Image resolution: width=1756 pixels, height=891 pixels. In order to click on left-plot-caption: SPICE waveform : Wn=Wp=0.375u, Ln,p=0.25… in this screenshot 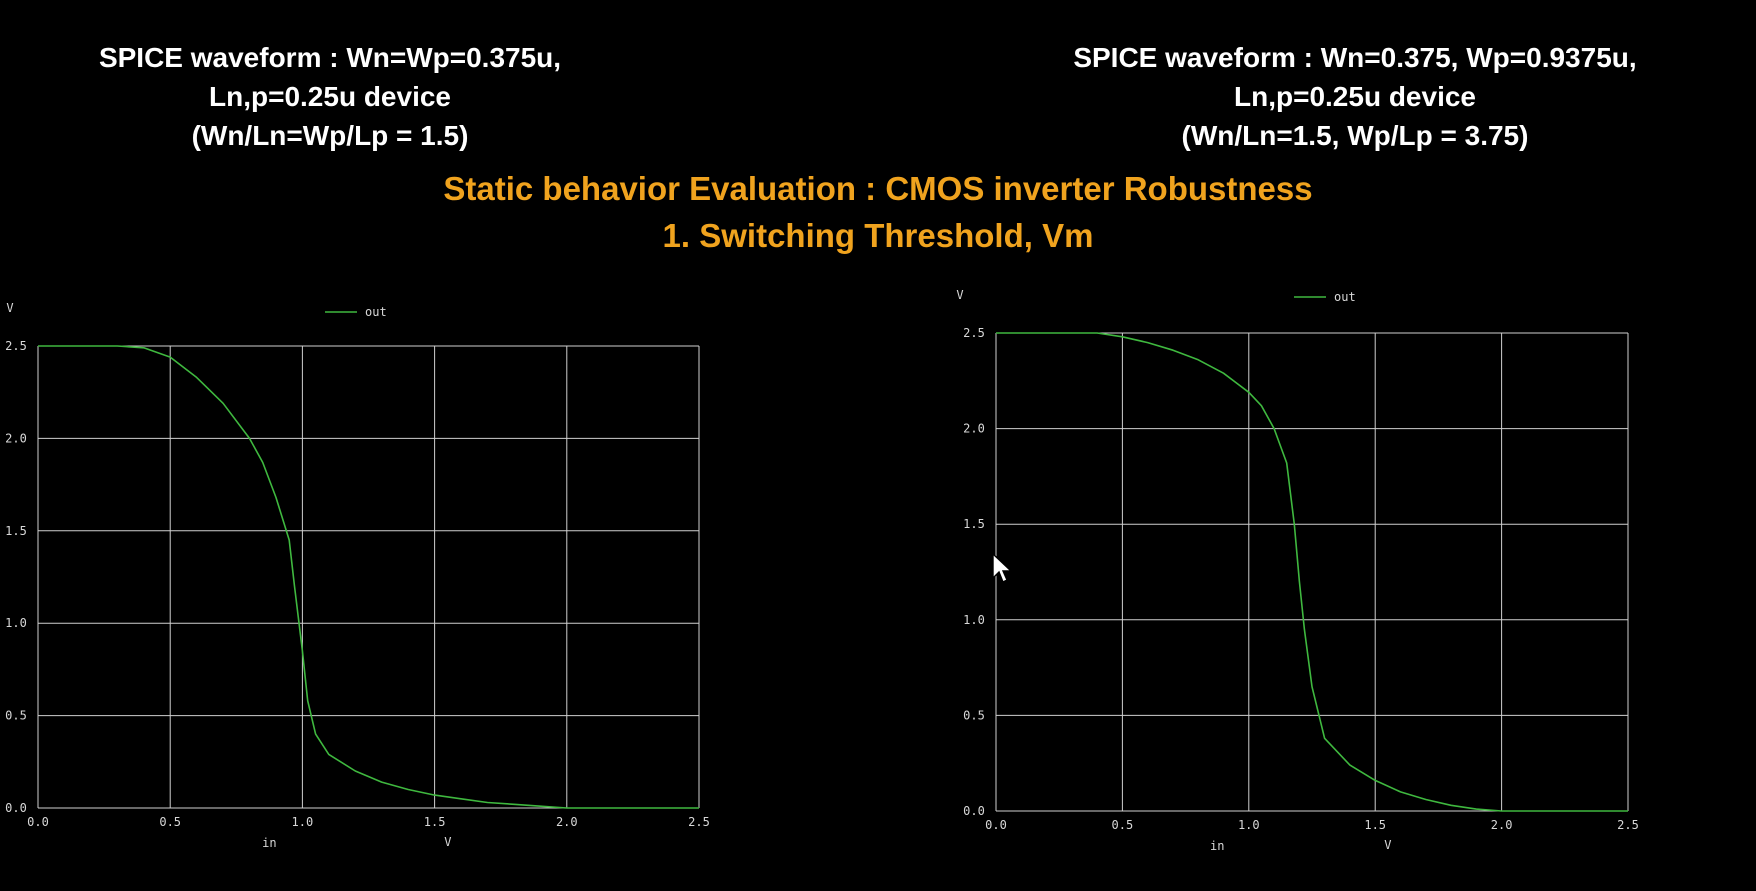, I will do `click(330, 96)`.